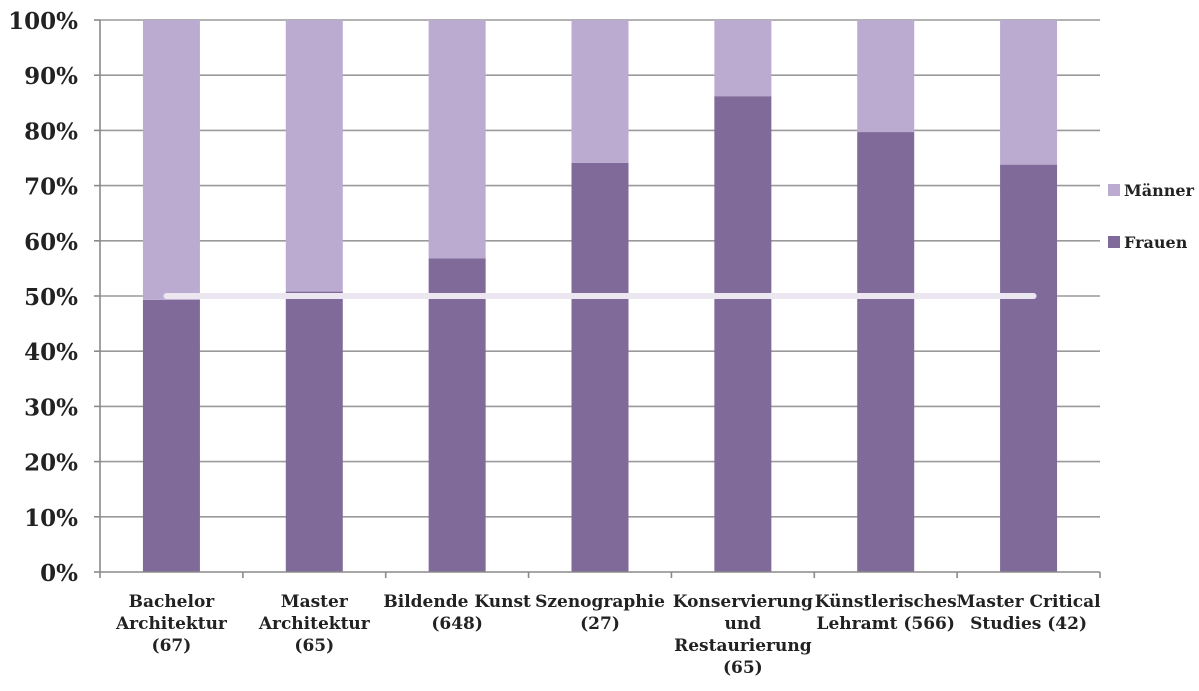  I want to click on x-tick-label-line: Master, so click(315, 602).